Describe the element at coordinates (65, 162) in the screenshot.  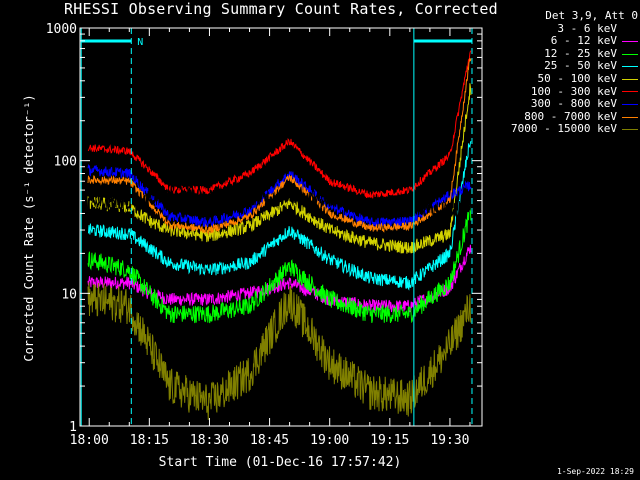
I see `y-tick-label: 100` at that location.